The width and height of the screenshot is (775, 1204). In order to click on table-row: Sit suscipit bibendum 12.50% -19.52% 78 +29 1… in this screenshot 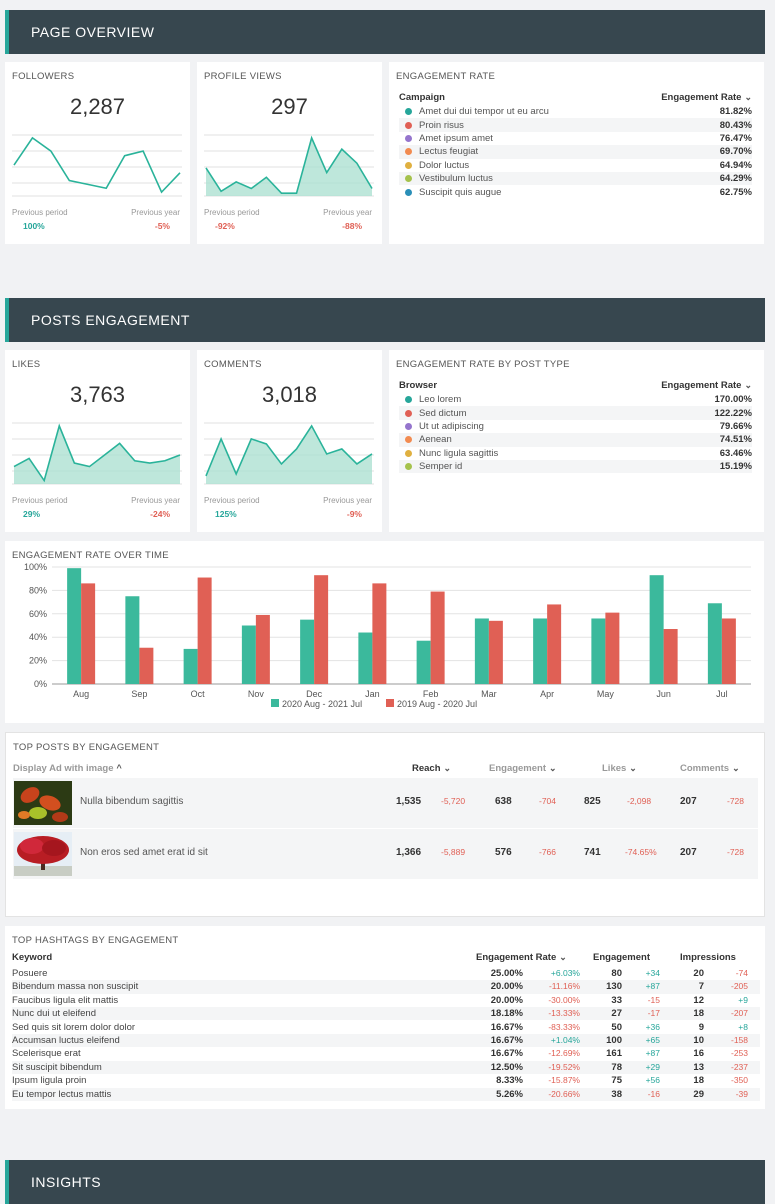, I will do `click(386, 1067)`.